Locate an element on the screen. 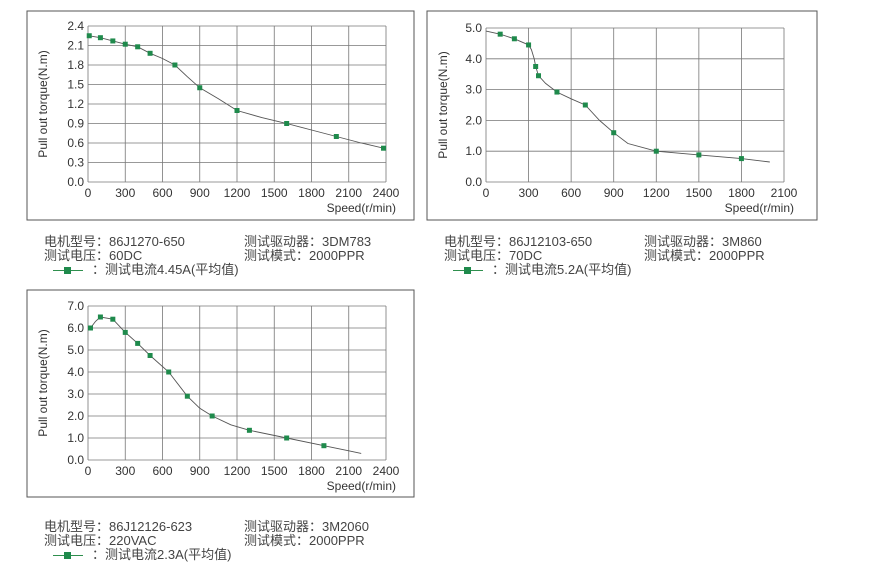 The width and height of the screenshot is (871, 573). y-tick-label: 1.5 is located at coordinates (75, 85).